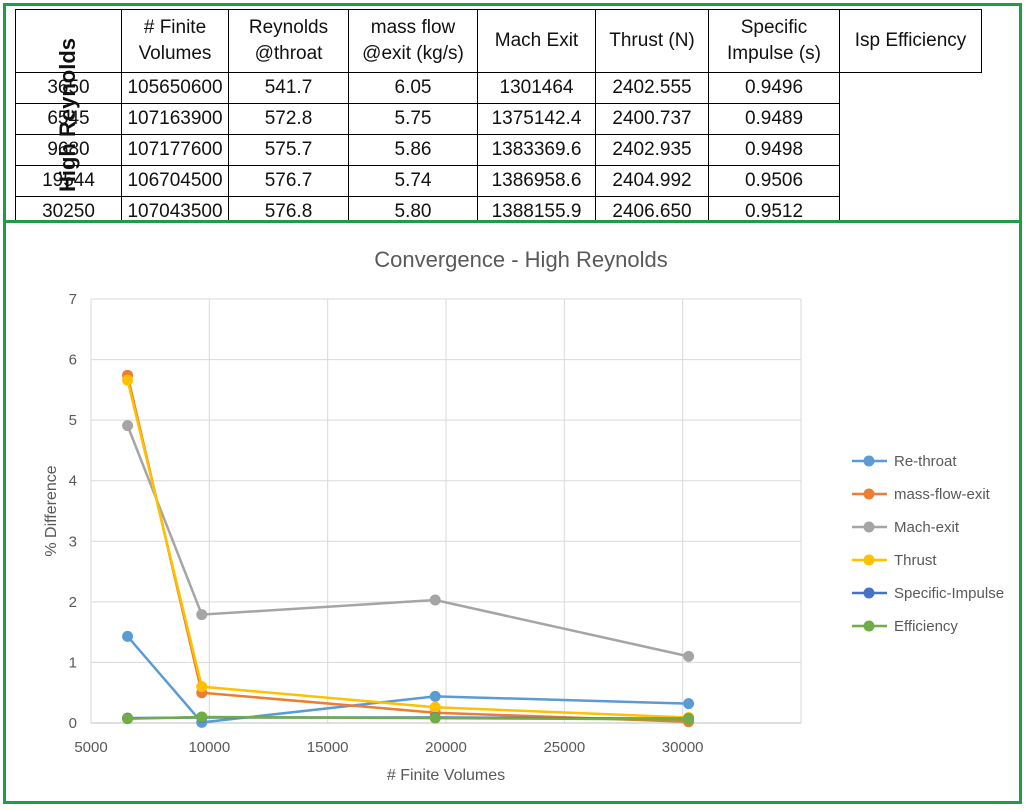 Image resolution: width=1029 pixels, height=810 pixels. What do you see at coordinates (774, 88) in the screenshot?
I see `table-cell: 0.9496` at bounding box center [774, 88].